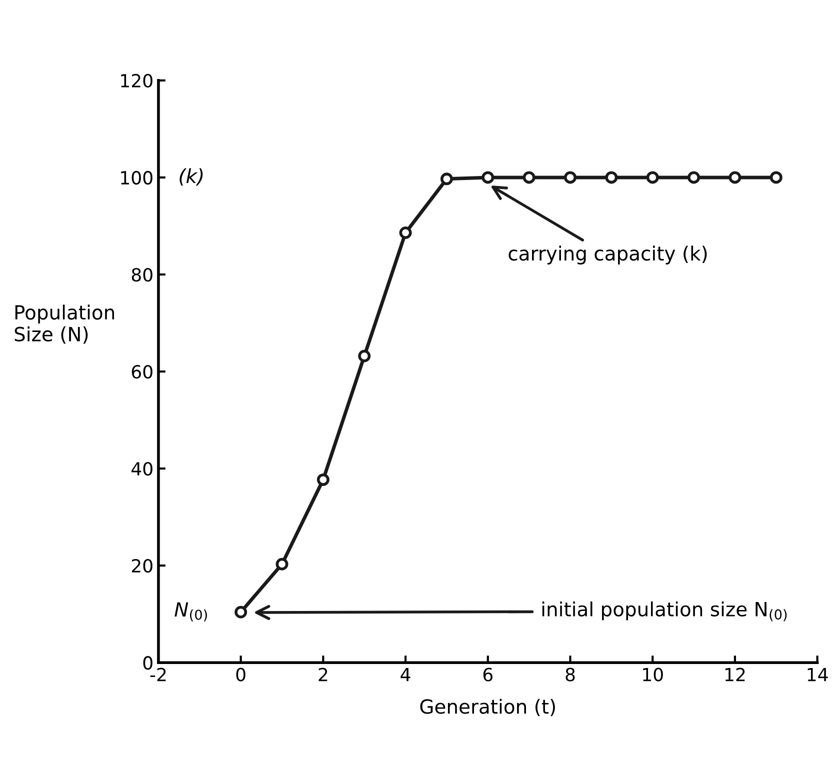 This screenshot has height=766, width=834. I want to click on x-tick-label: 10, so click(653, 675).